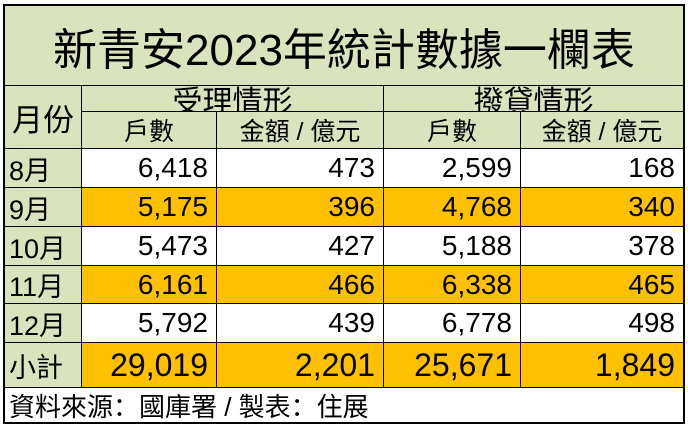 The height and width of the screenshot is (431, 688). What do you see at coordinates (602, 130) in the screenshot?
I see `subheader-disbursed-amount: 金額 / 億元` at bounding box center [602, 130].